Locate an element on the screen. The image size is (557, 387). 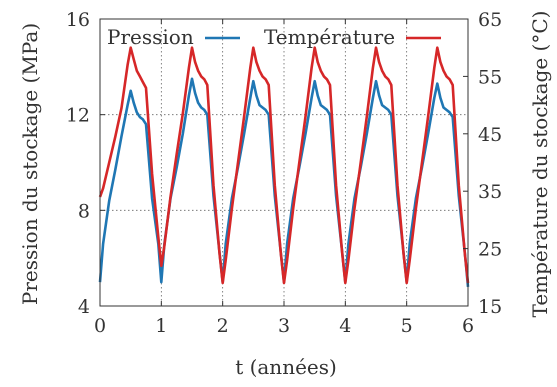
x-tick-label: 5 is located at coordinates (407, 326).